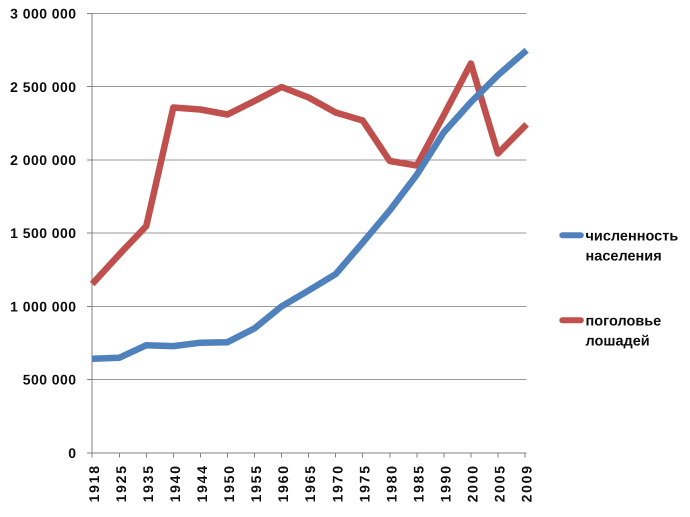 This screenshot has width=690, height=517. What do you see at coordinates (43, 87) in the screenshot?
I see `svg-text: 2 500 000` at bounding box center [43, 87].